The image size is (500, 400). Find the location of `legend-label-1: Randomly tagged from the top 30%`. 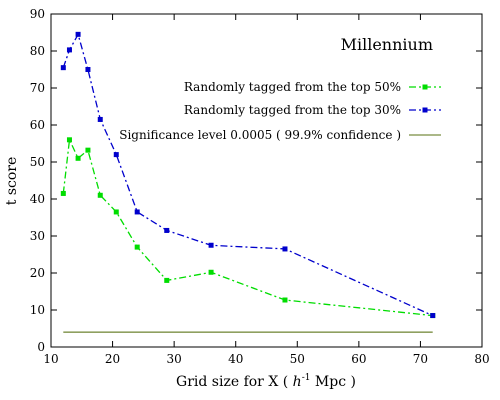

legend-label-1: Randomly tagged from the top 30% is located at coordinates (292, 110).